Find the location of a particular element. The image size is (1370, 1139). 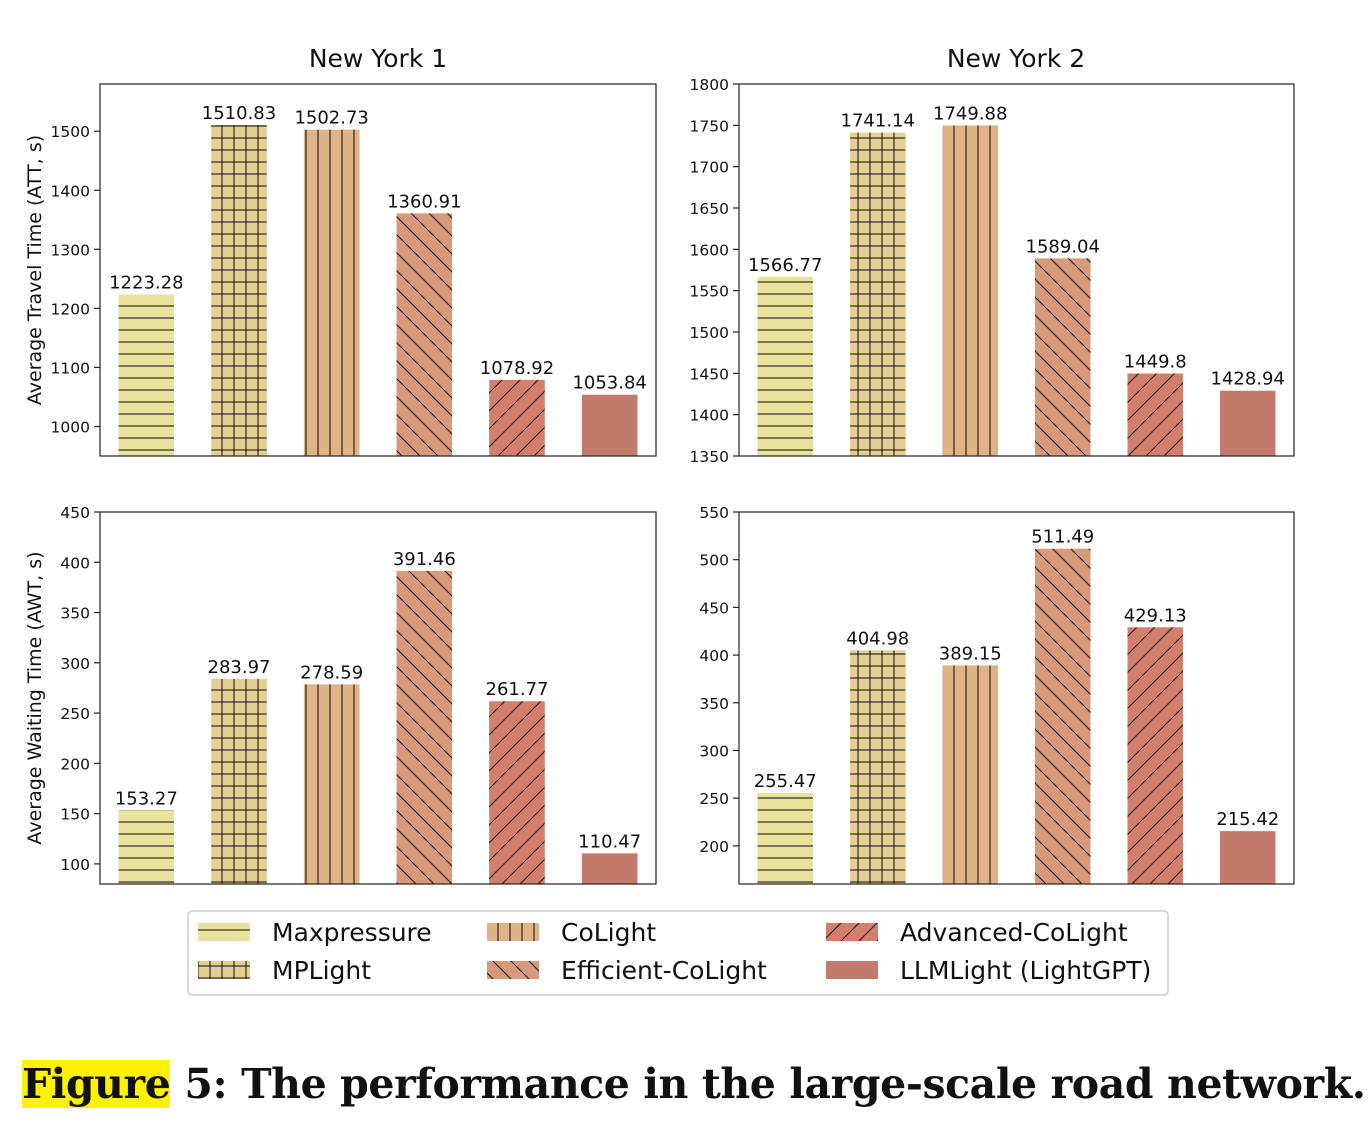

y-axis-label: Average Waiting Time (AWT, s) is located at coordinates (35, 697).